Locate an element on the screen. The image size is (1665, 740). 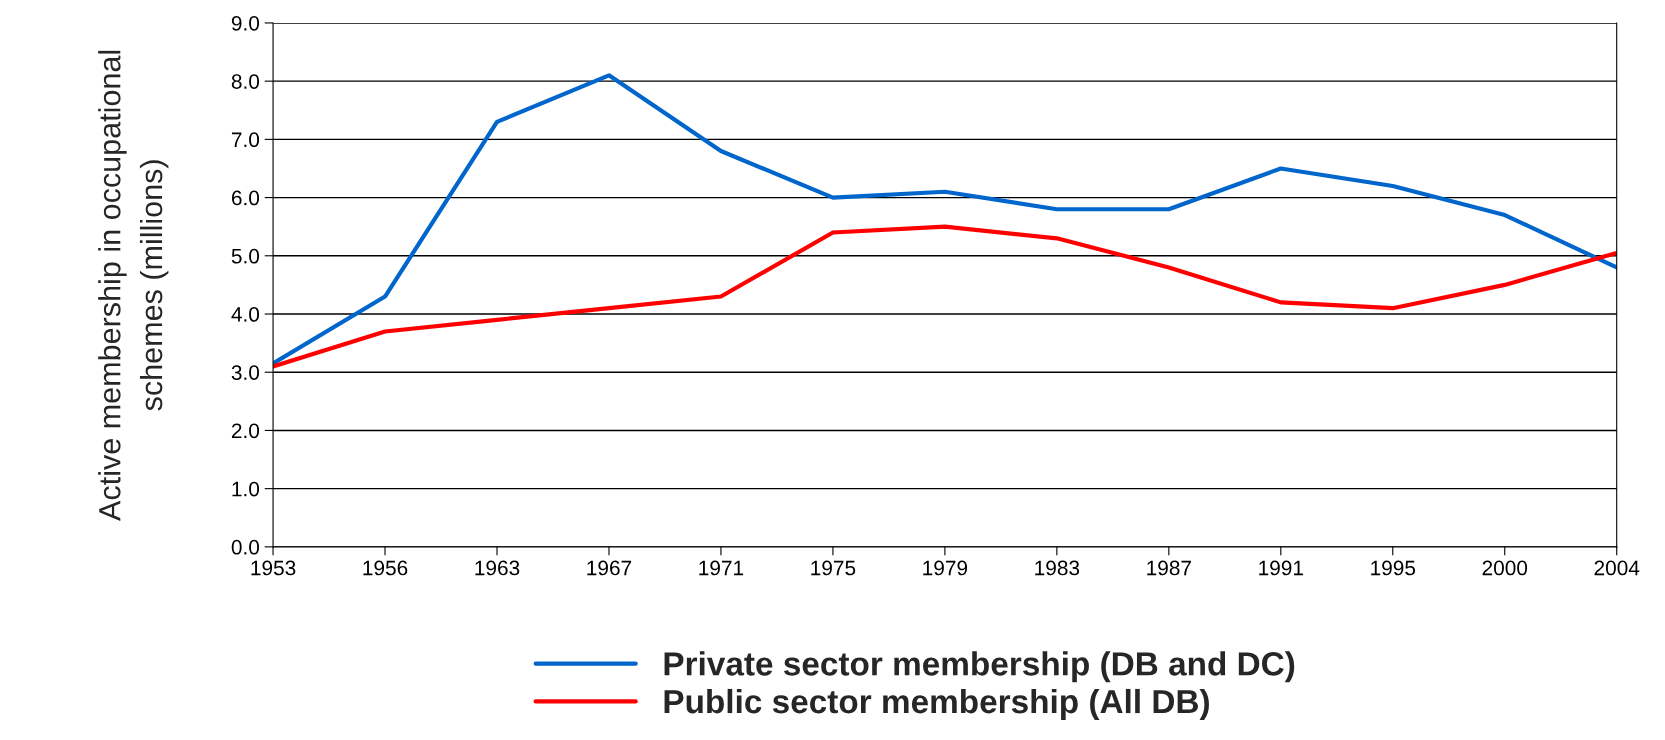
x-tick-label: 1967 is located at coordinates (609, 568).